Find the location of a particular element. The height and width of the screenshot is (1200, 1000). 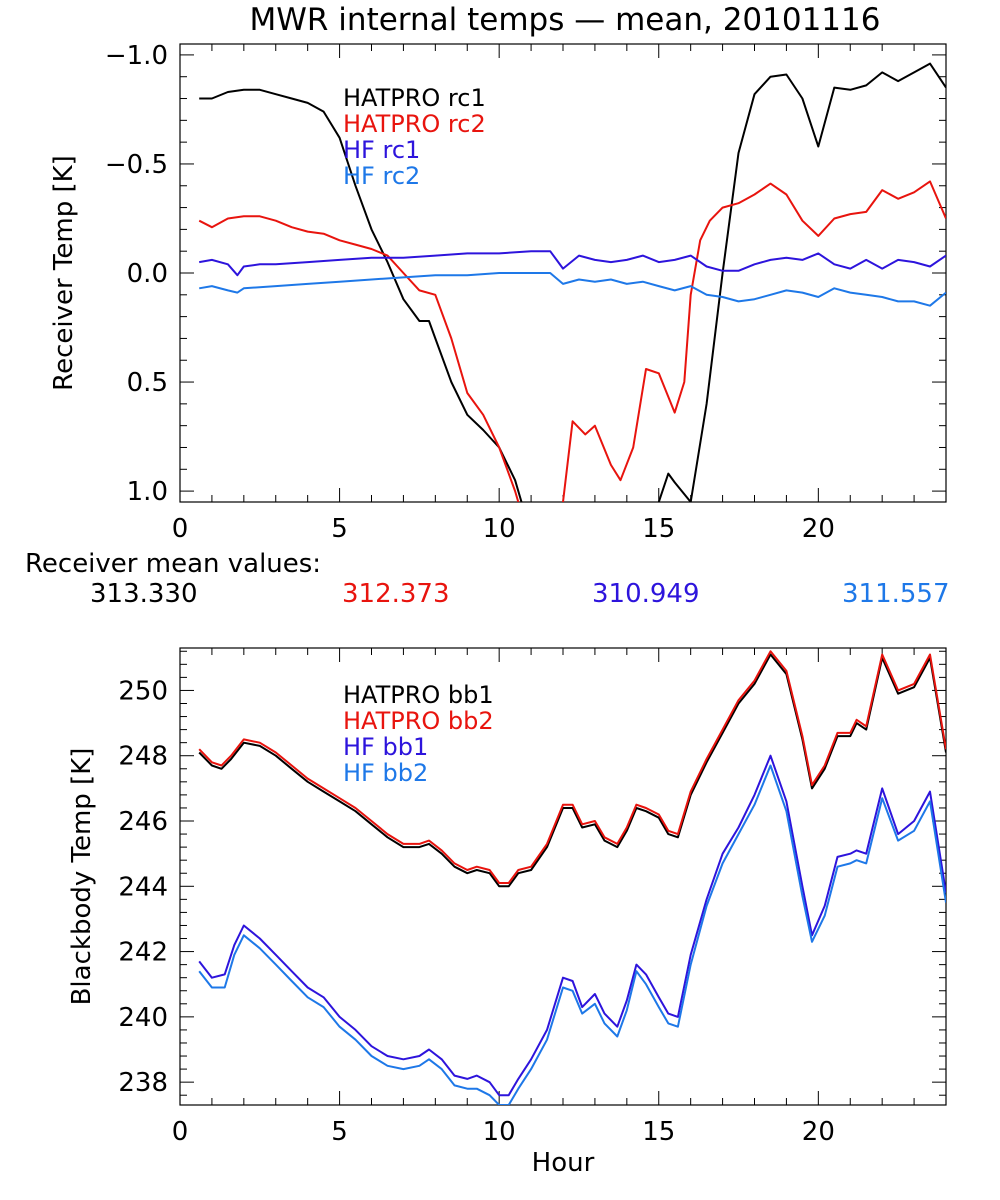

y-tick-label: −0.5 is located at coordinates (136, 165).